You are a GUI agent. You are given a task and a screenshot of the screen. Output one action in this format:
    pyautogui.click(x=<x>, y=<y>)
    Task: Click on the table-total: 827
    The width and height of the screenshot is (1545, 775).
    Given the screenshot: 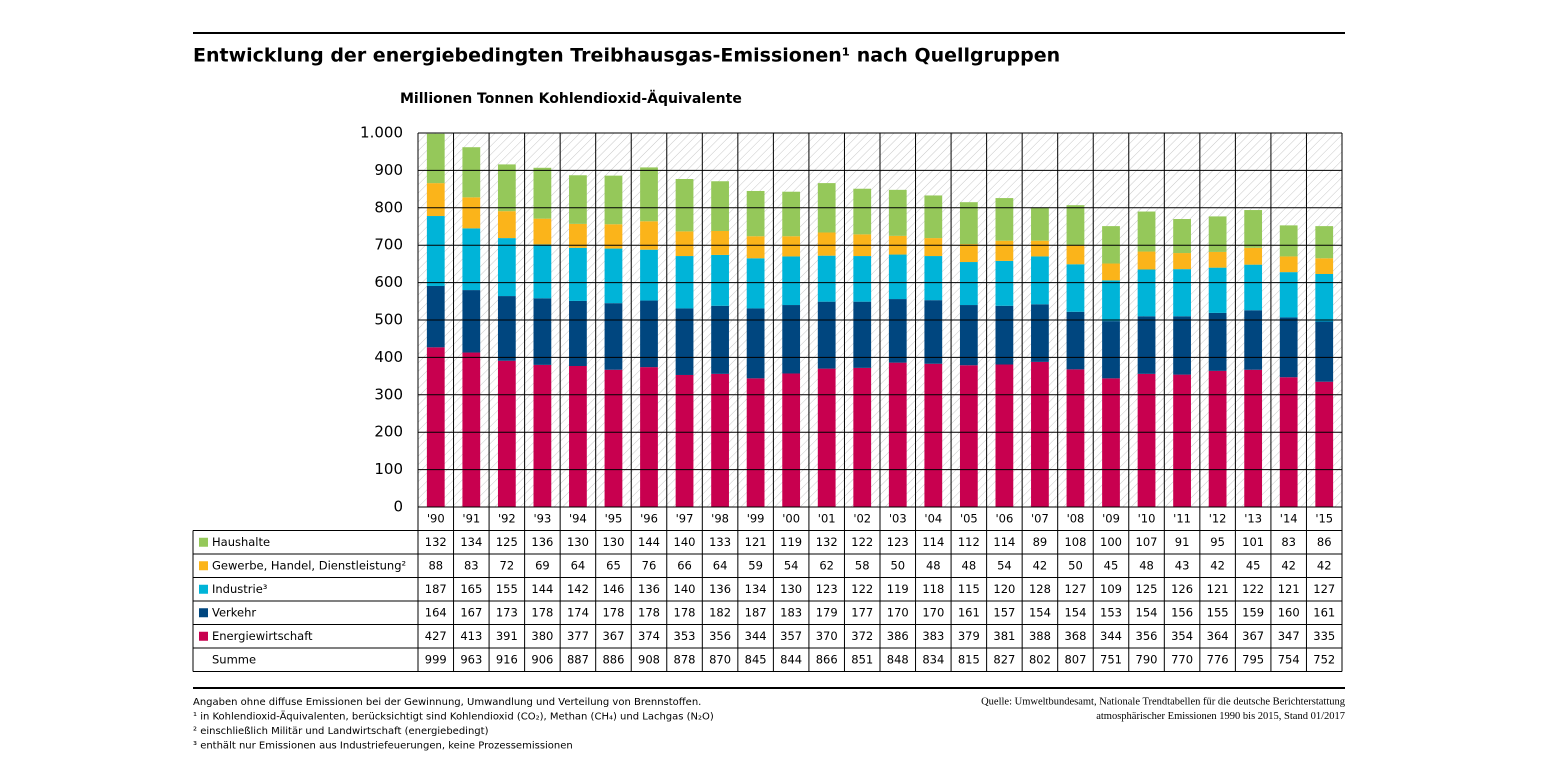 What is the action you would take?
    pyautogui.click(x=1004, y=659)
    